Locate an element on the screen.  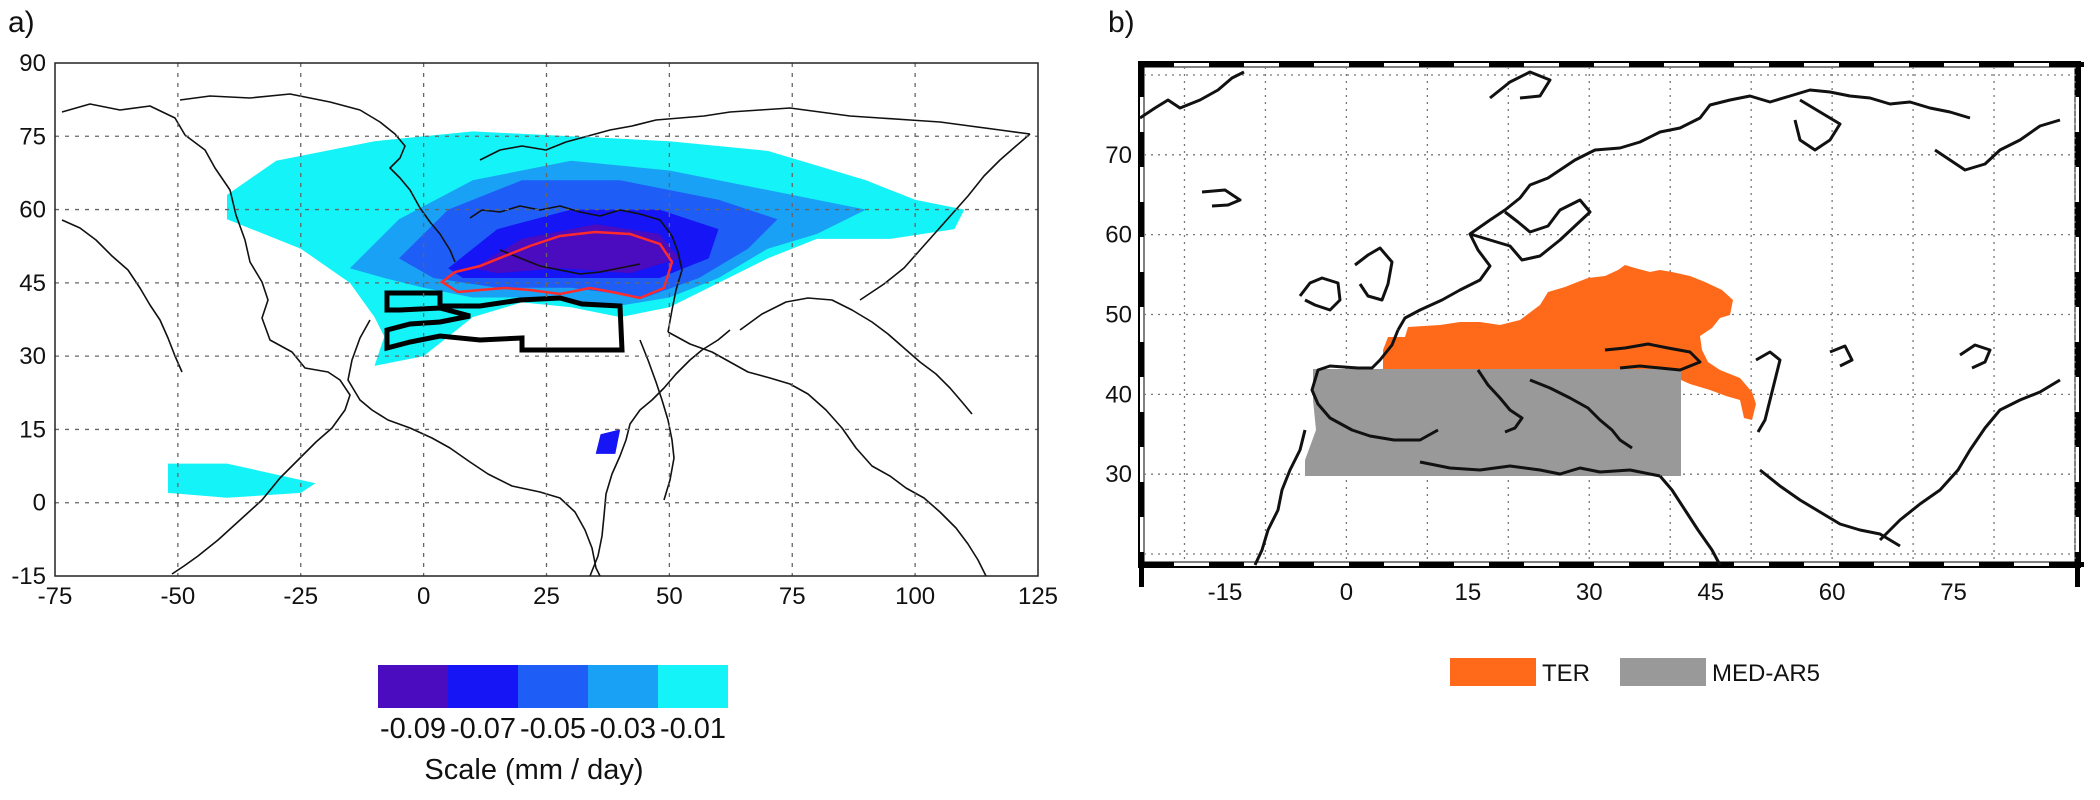
colorbar-tick-label: -0.05 is located at coordinates (553, 729).